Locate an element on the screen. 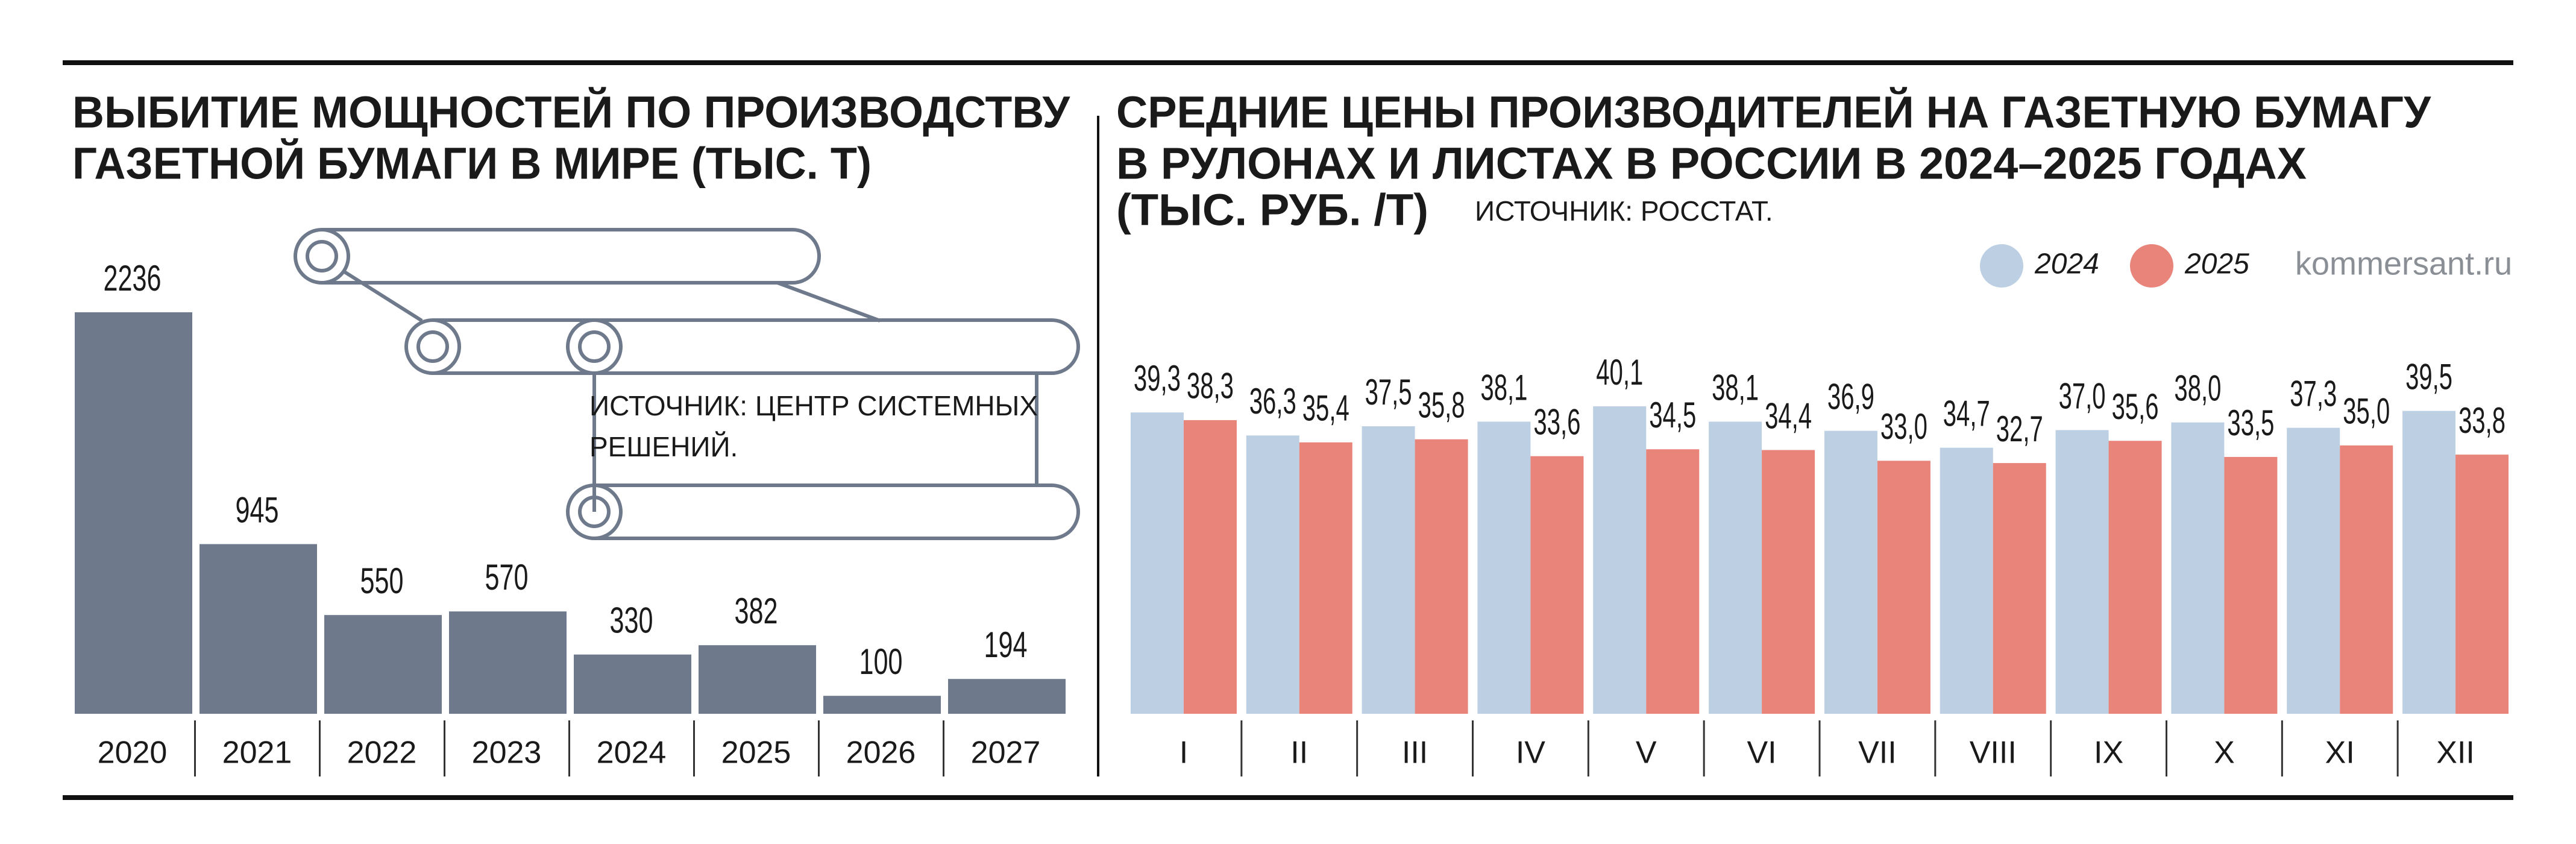 The height and width of the screenshot is (844, 2576). x-tick-label: 2021 is located at coordinates (257, 752).